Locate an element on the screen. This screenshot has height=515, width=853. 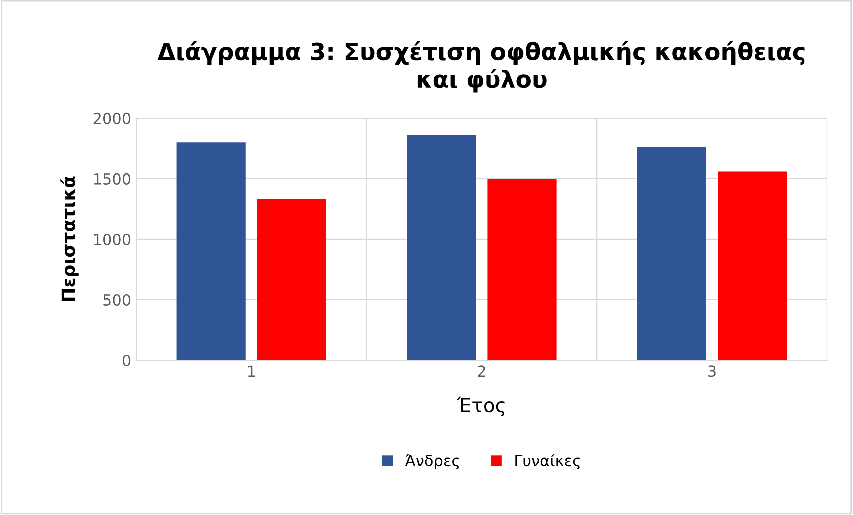
legend-label: Άνδρες is located at coordinates (432, 462).